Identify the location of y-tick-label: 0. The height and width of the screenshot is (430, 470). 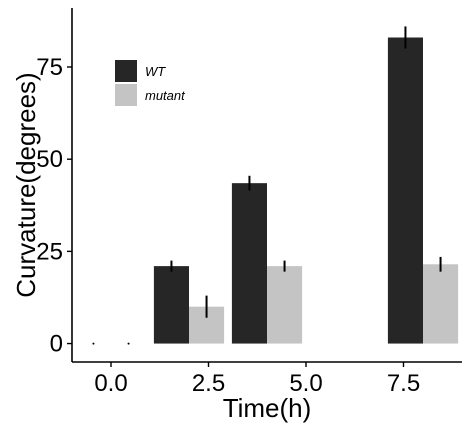
(56, 344).